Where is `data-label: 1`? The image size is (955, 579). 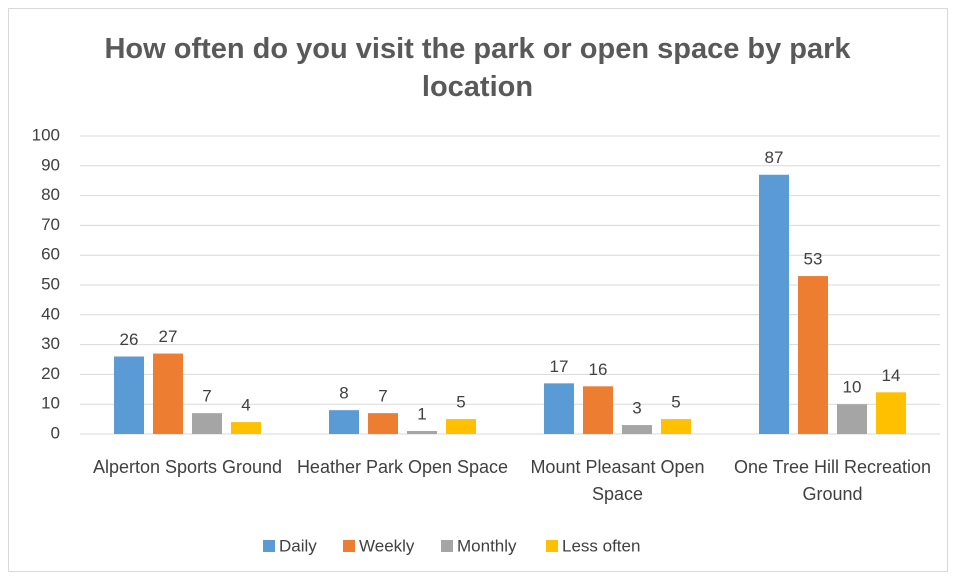
data-label: 1 is located at coordinates (421, 414).